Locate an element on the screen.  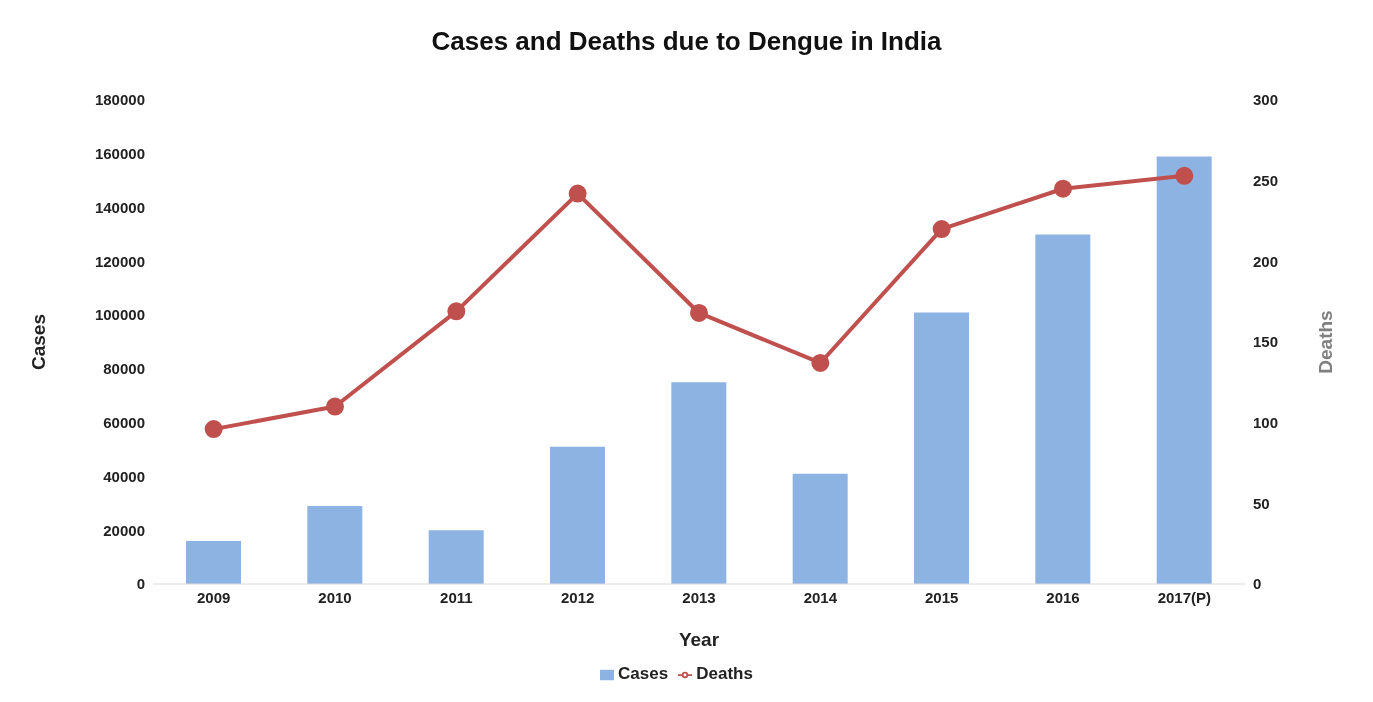
x-tick-label: 2011 is located at coordinates (456, 597).